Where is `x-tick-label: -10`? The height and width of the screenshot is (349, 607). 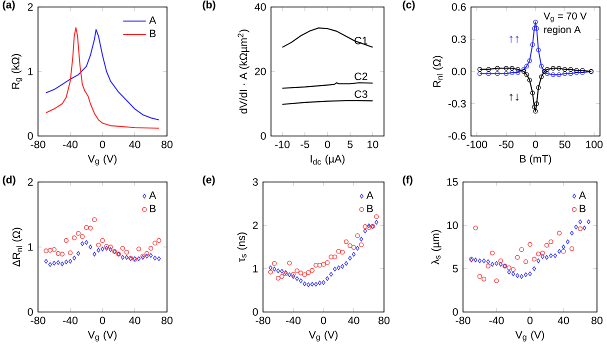
x-tick-label: -10 is located at coordinates (282, 144).